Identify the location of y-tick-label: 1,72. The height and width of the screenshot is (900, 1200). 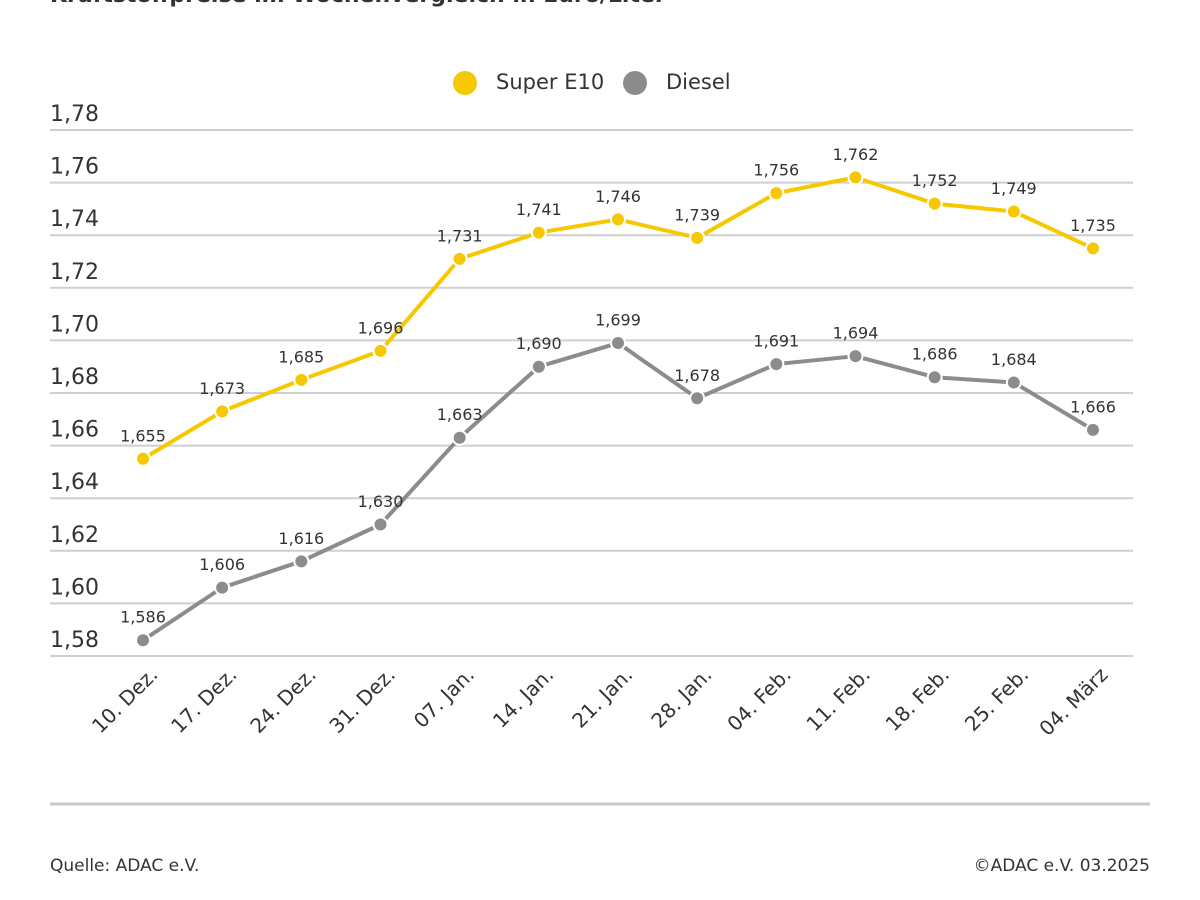
(74, 272).